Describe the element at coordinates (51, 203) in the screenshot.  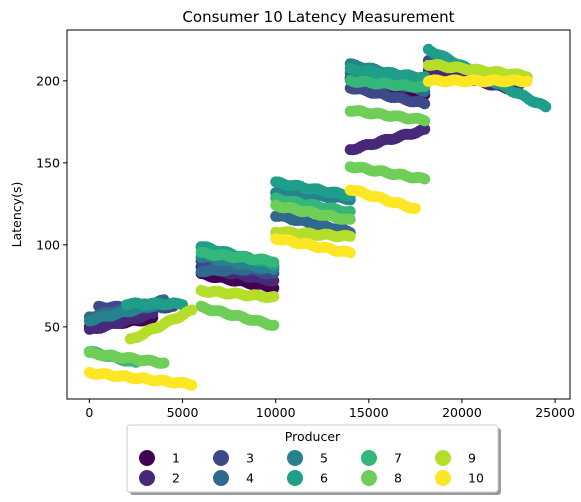
I see `y-axis-ticks: 50 100 150 200` at that location.